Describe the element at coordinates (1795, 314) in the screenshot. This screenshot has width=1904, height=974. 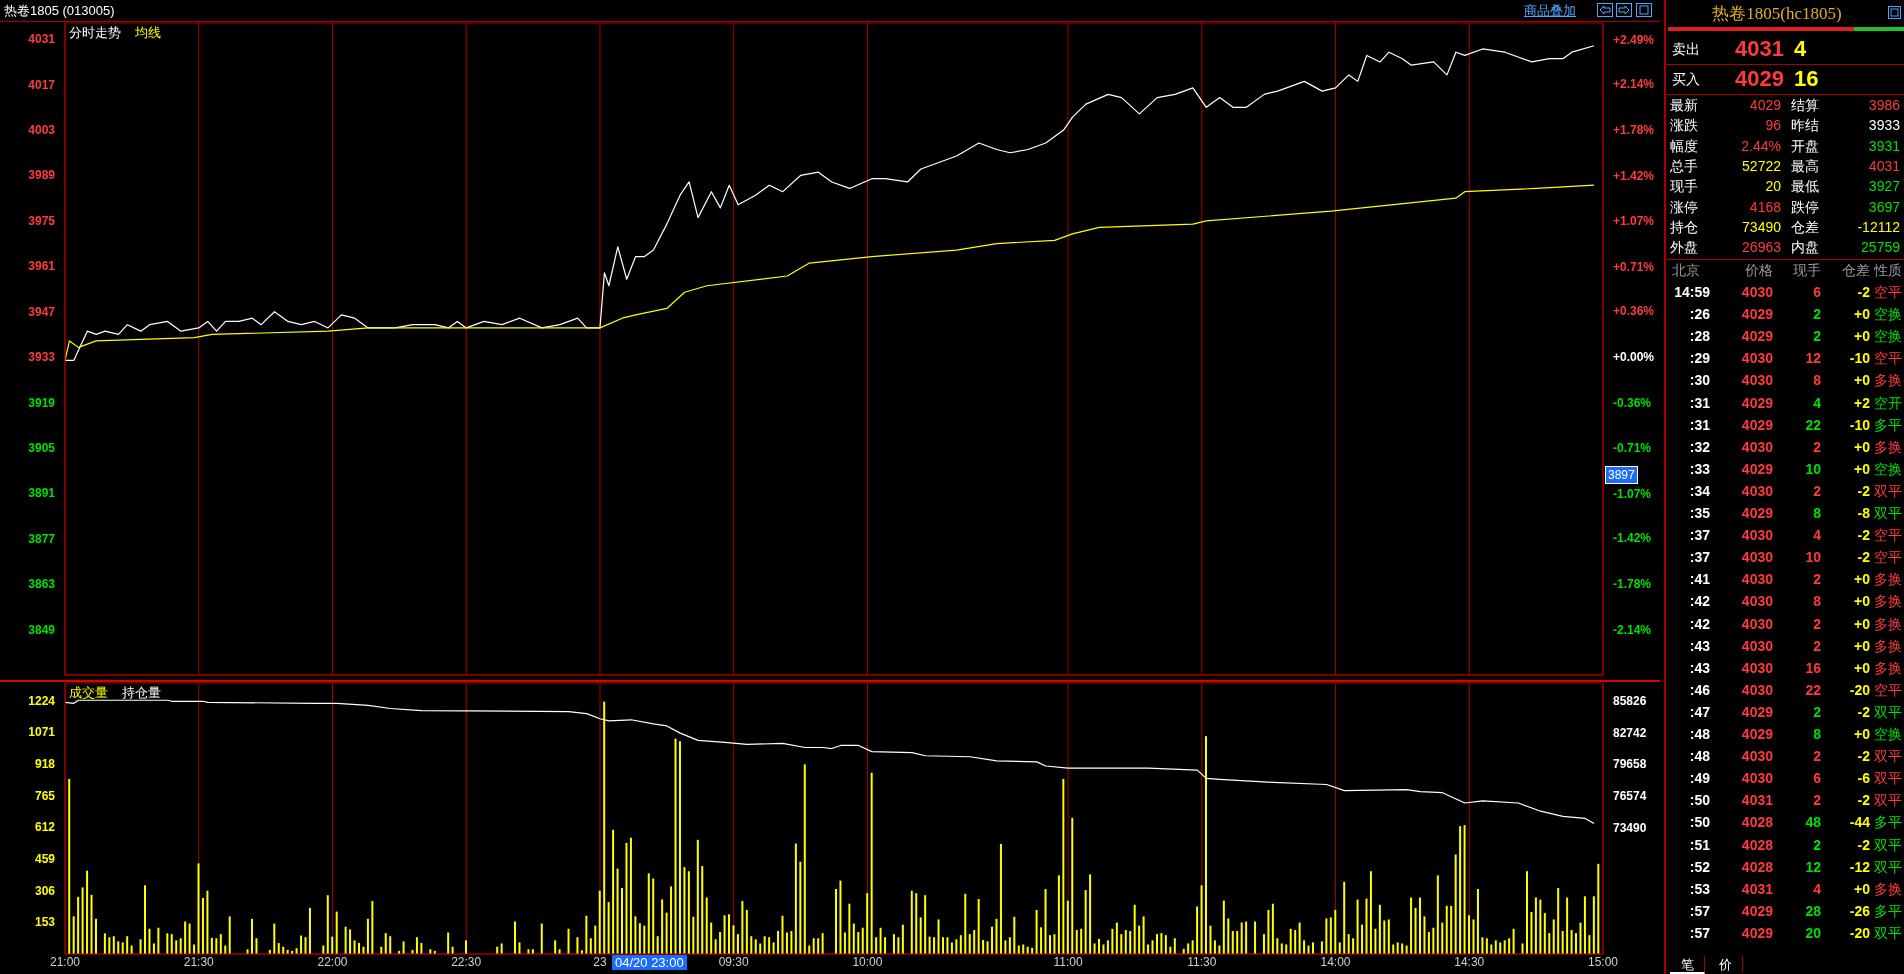
I see `text: :26 4029 2 +0 空换` at that location.